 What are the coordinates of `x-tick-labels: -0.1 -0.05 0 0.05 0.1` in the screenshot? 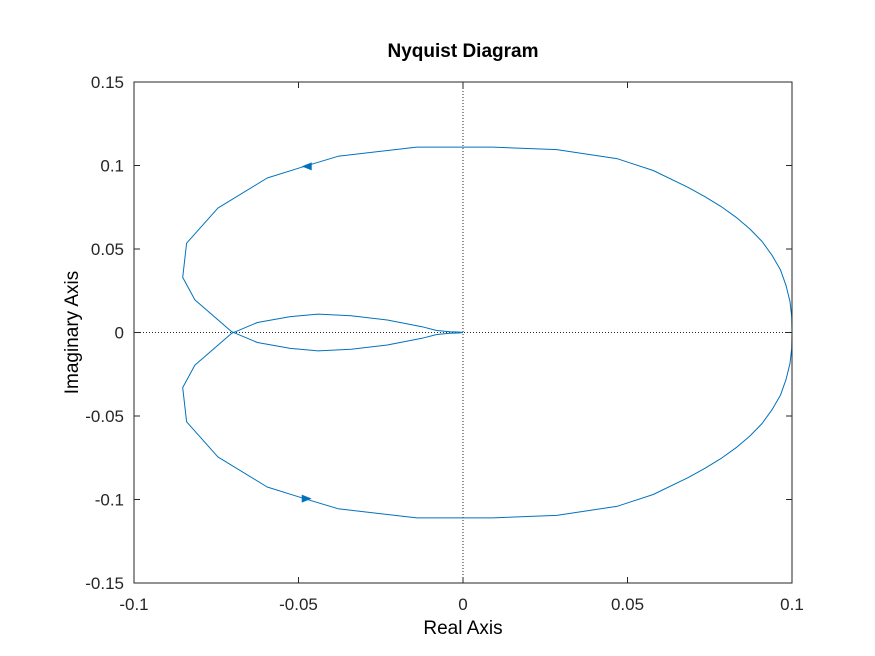 It's located at (461, 604).